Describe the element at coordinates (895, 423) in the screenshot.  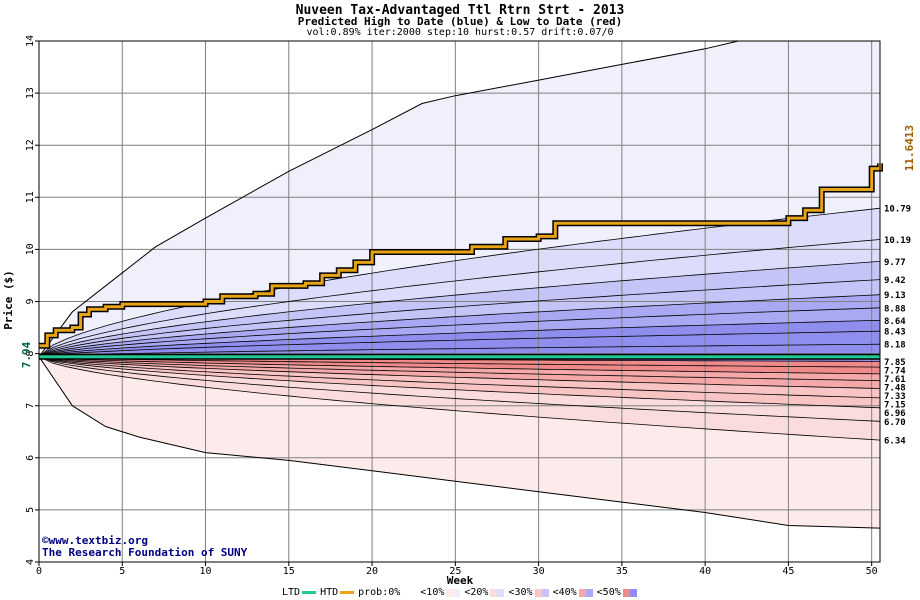
I see `percentile-value-label: 6.70` at that location.